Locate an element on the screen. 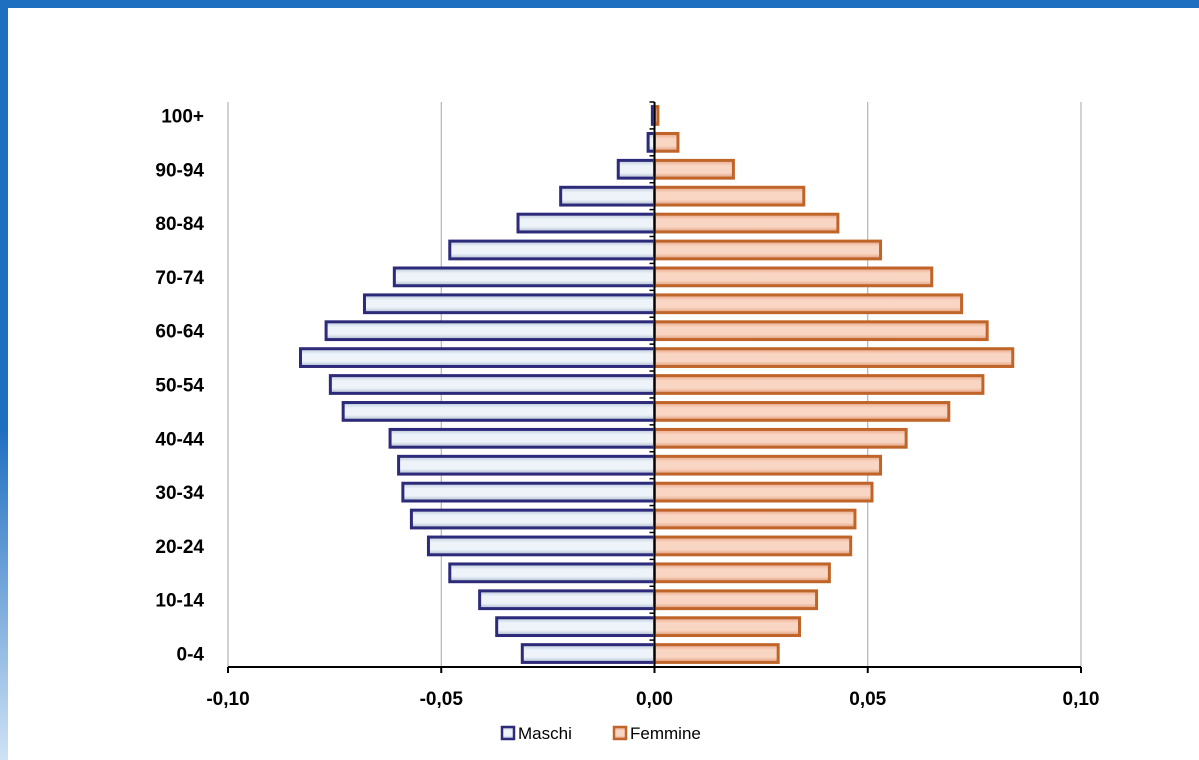  y-tick-label: 80-84 is located at coordinates (179, 224).